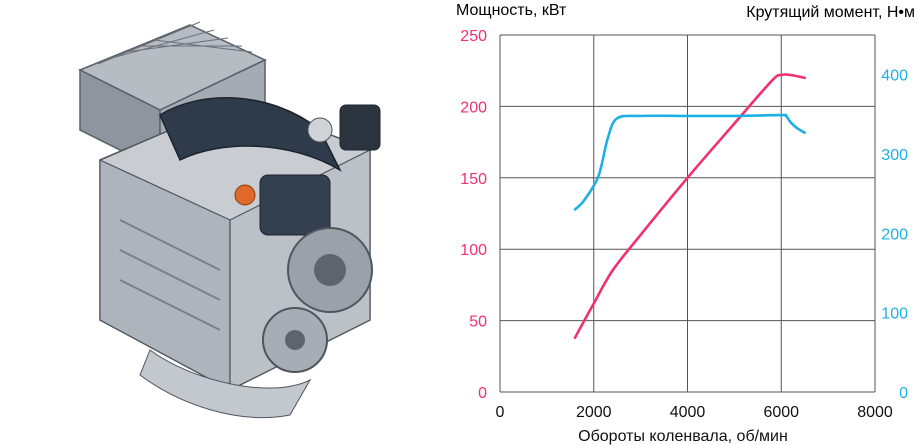 This screenshot has height=445, width=920. Describe the element at coordinates (482, 393) in the screenshot. I see `y-left-tick-label: 0` at that location.